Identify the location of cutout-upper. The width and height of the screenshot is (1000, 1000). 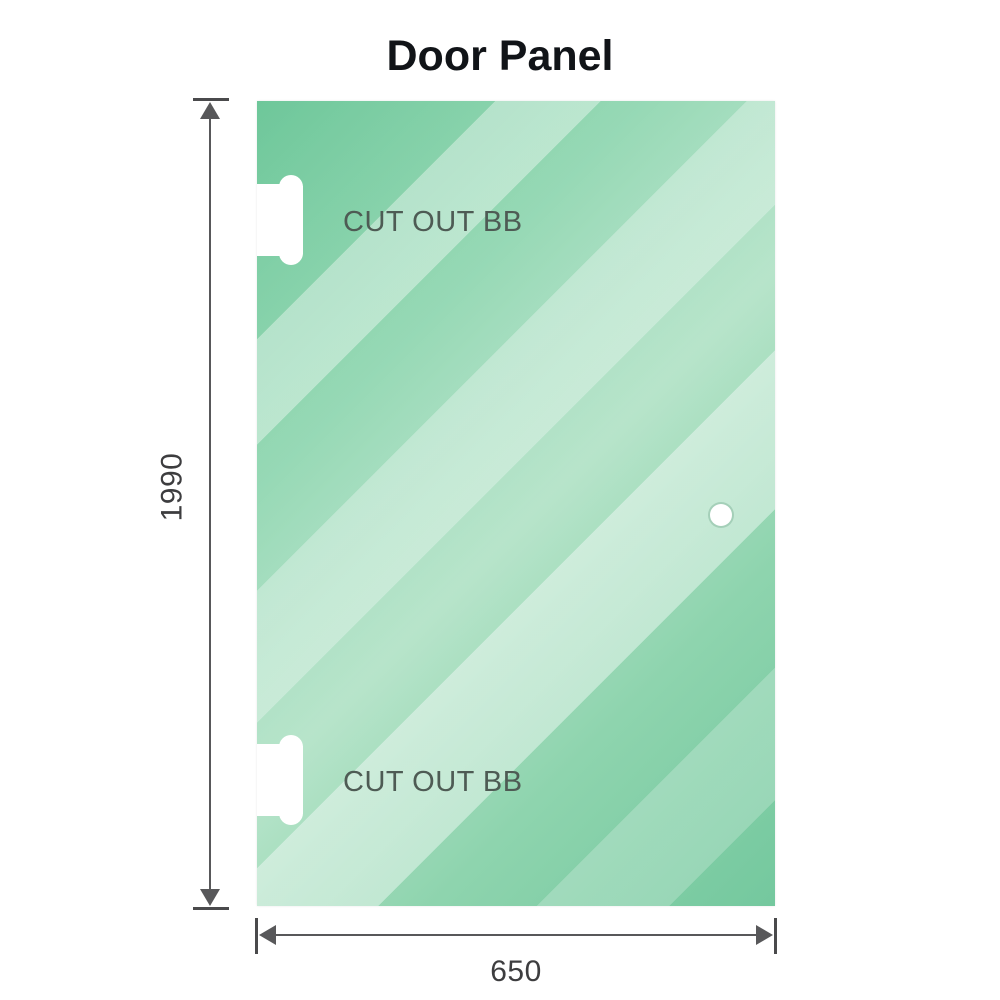
(280, 220).